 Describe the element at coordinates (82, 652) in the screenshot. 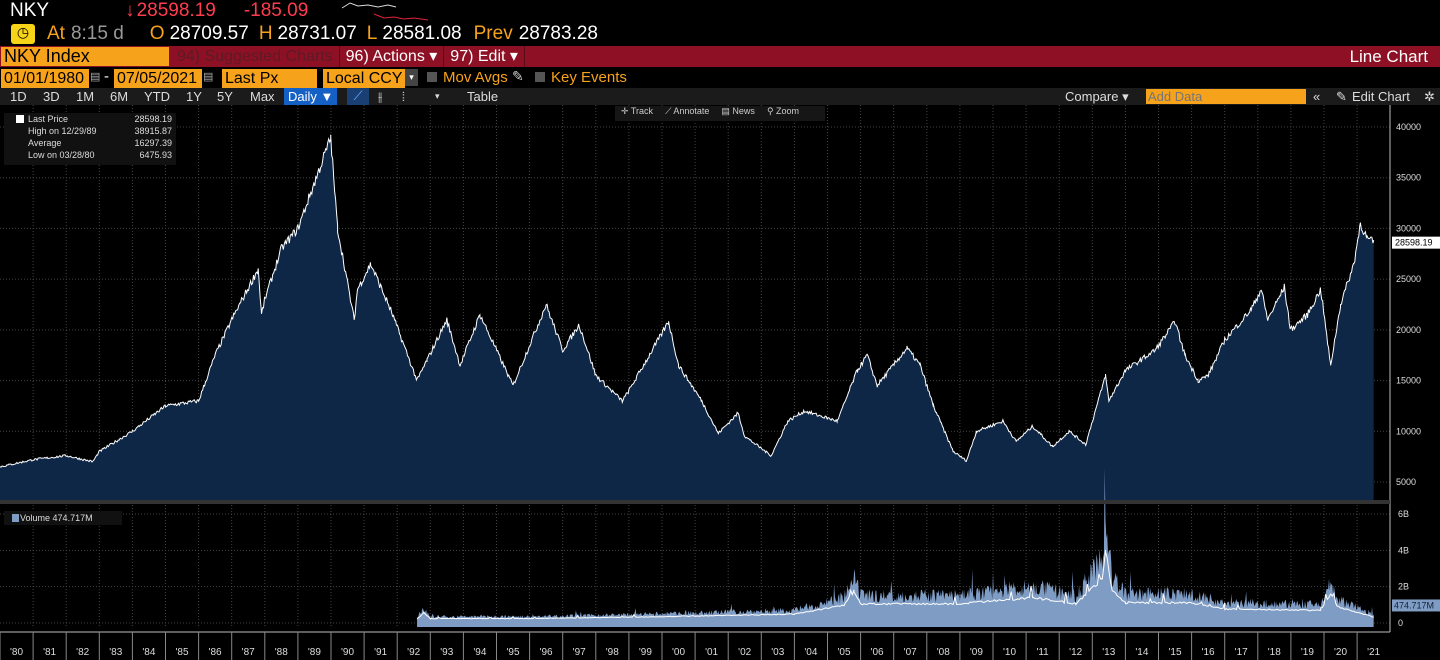

I see `x-tick-label: '82` at that location.